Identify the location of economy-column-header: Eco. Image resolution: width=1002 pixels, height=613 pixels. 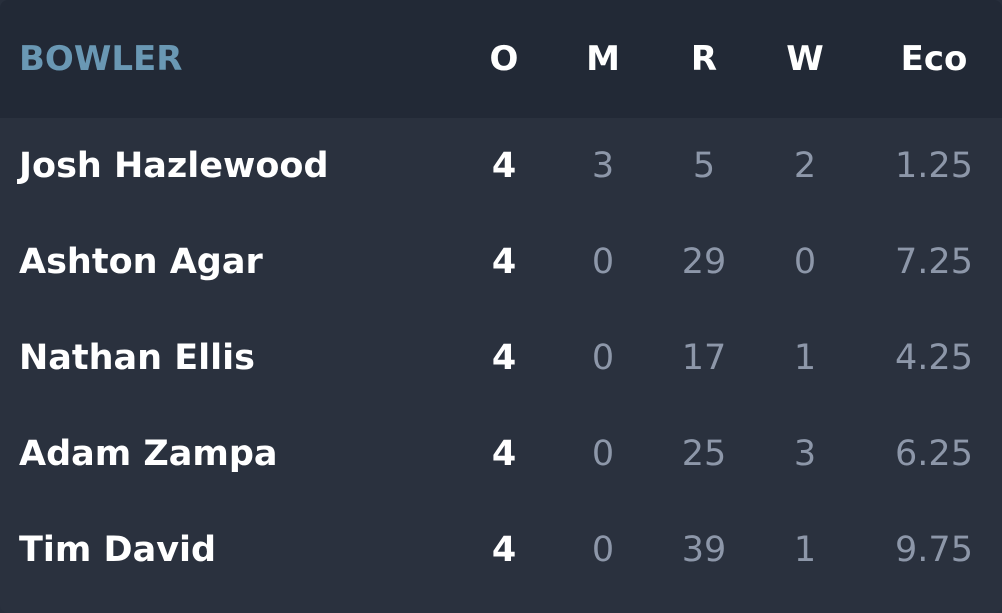
(934, 59).